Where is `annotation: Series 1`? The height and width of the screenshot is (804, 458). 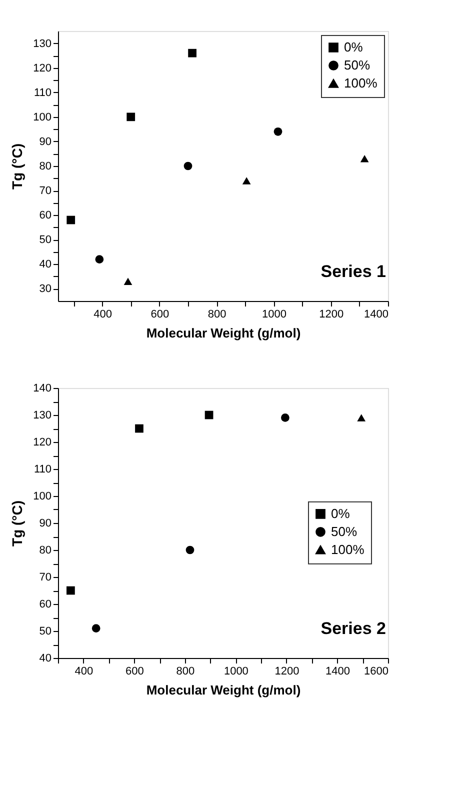
annotation: Series 1 is located at coordinates (353, 271).